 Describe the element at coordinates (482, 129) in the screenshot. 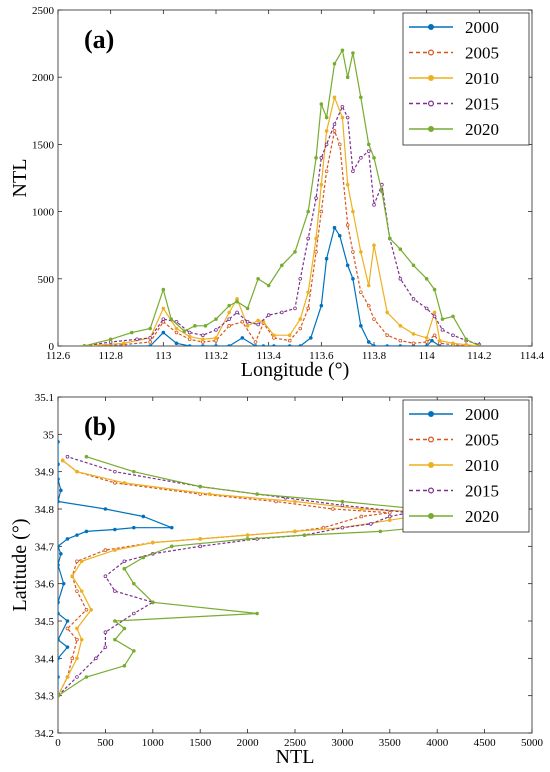

I see `legend-label-2020: 2020` at that location.